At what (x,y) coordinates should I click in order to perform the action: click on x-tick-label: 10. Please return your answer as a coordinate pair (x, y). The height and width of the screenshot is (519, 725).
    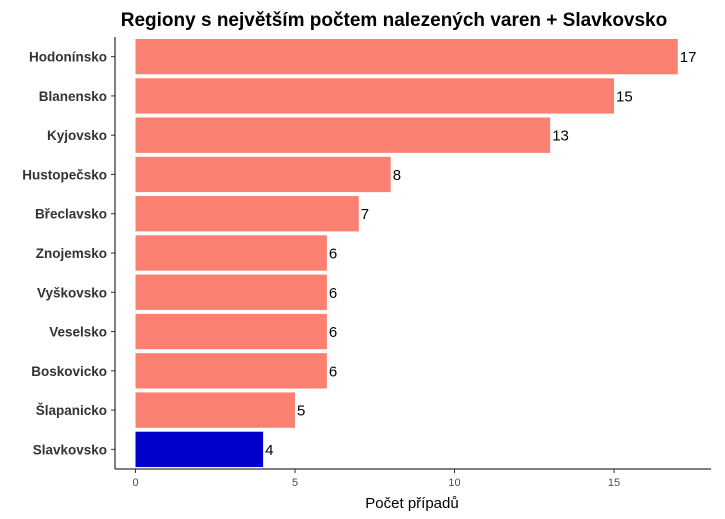
    Looking at the image, I should click on (454, 483).